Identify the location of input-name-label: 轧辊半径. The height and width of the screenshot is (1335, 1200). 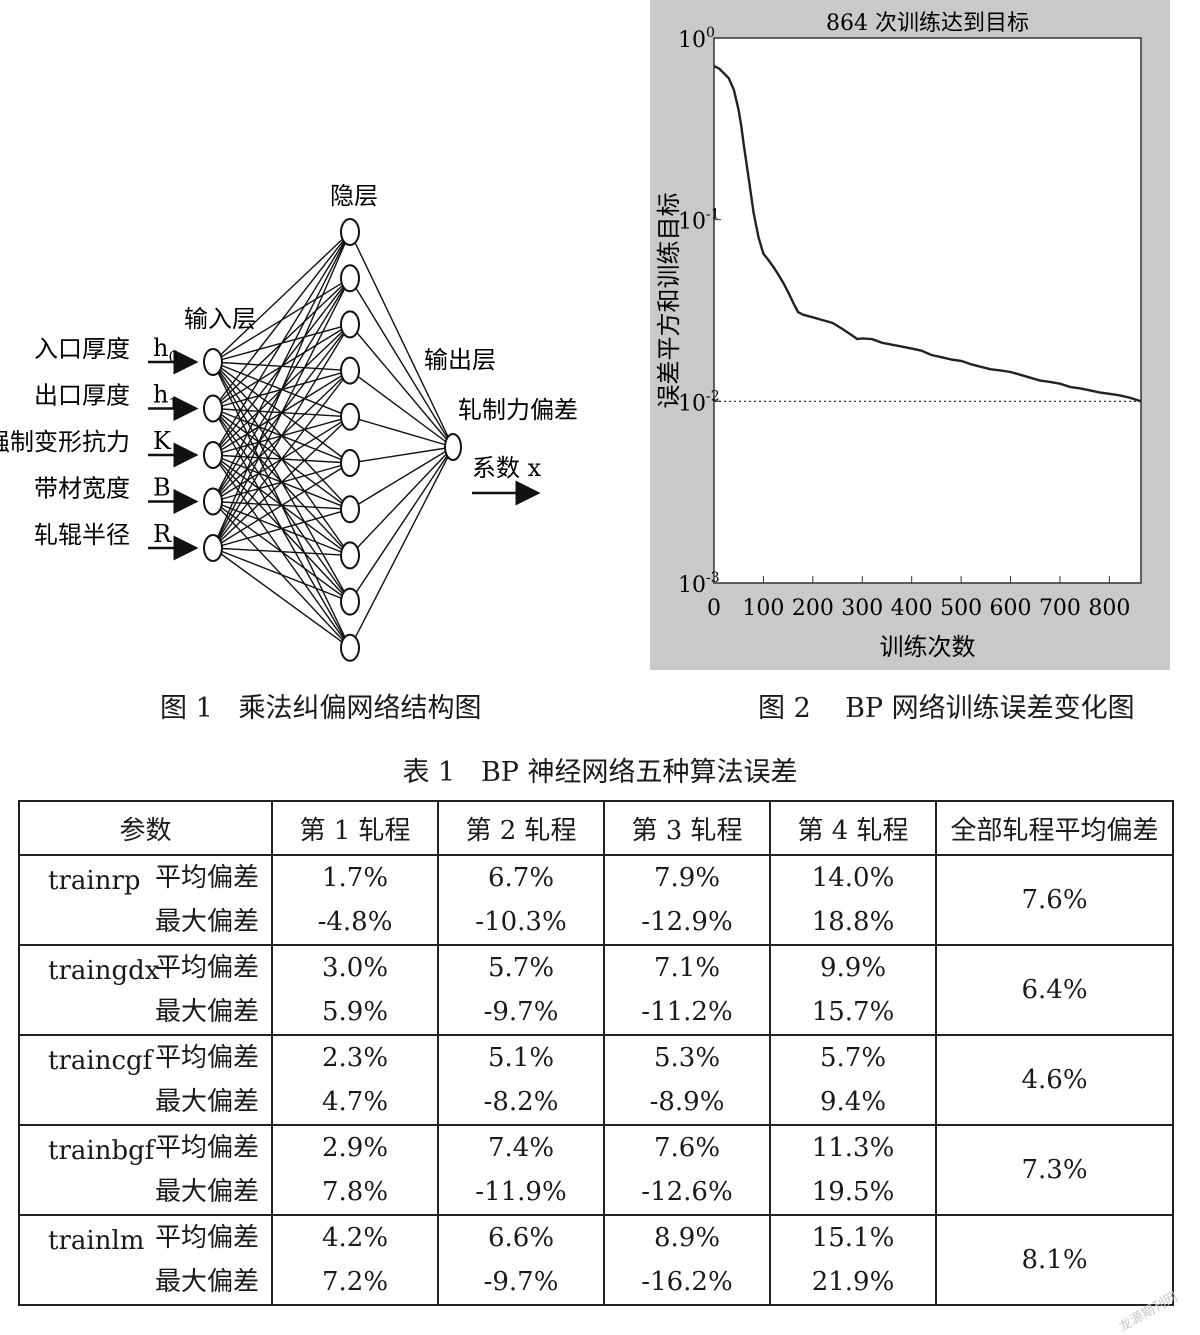
(82, 535).